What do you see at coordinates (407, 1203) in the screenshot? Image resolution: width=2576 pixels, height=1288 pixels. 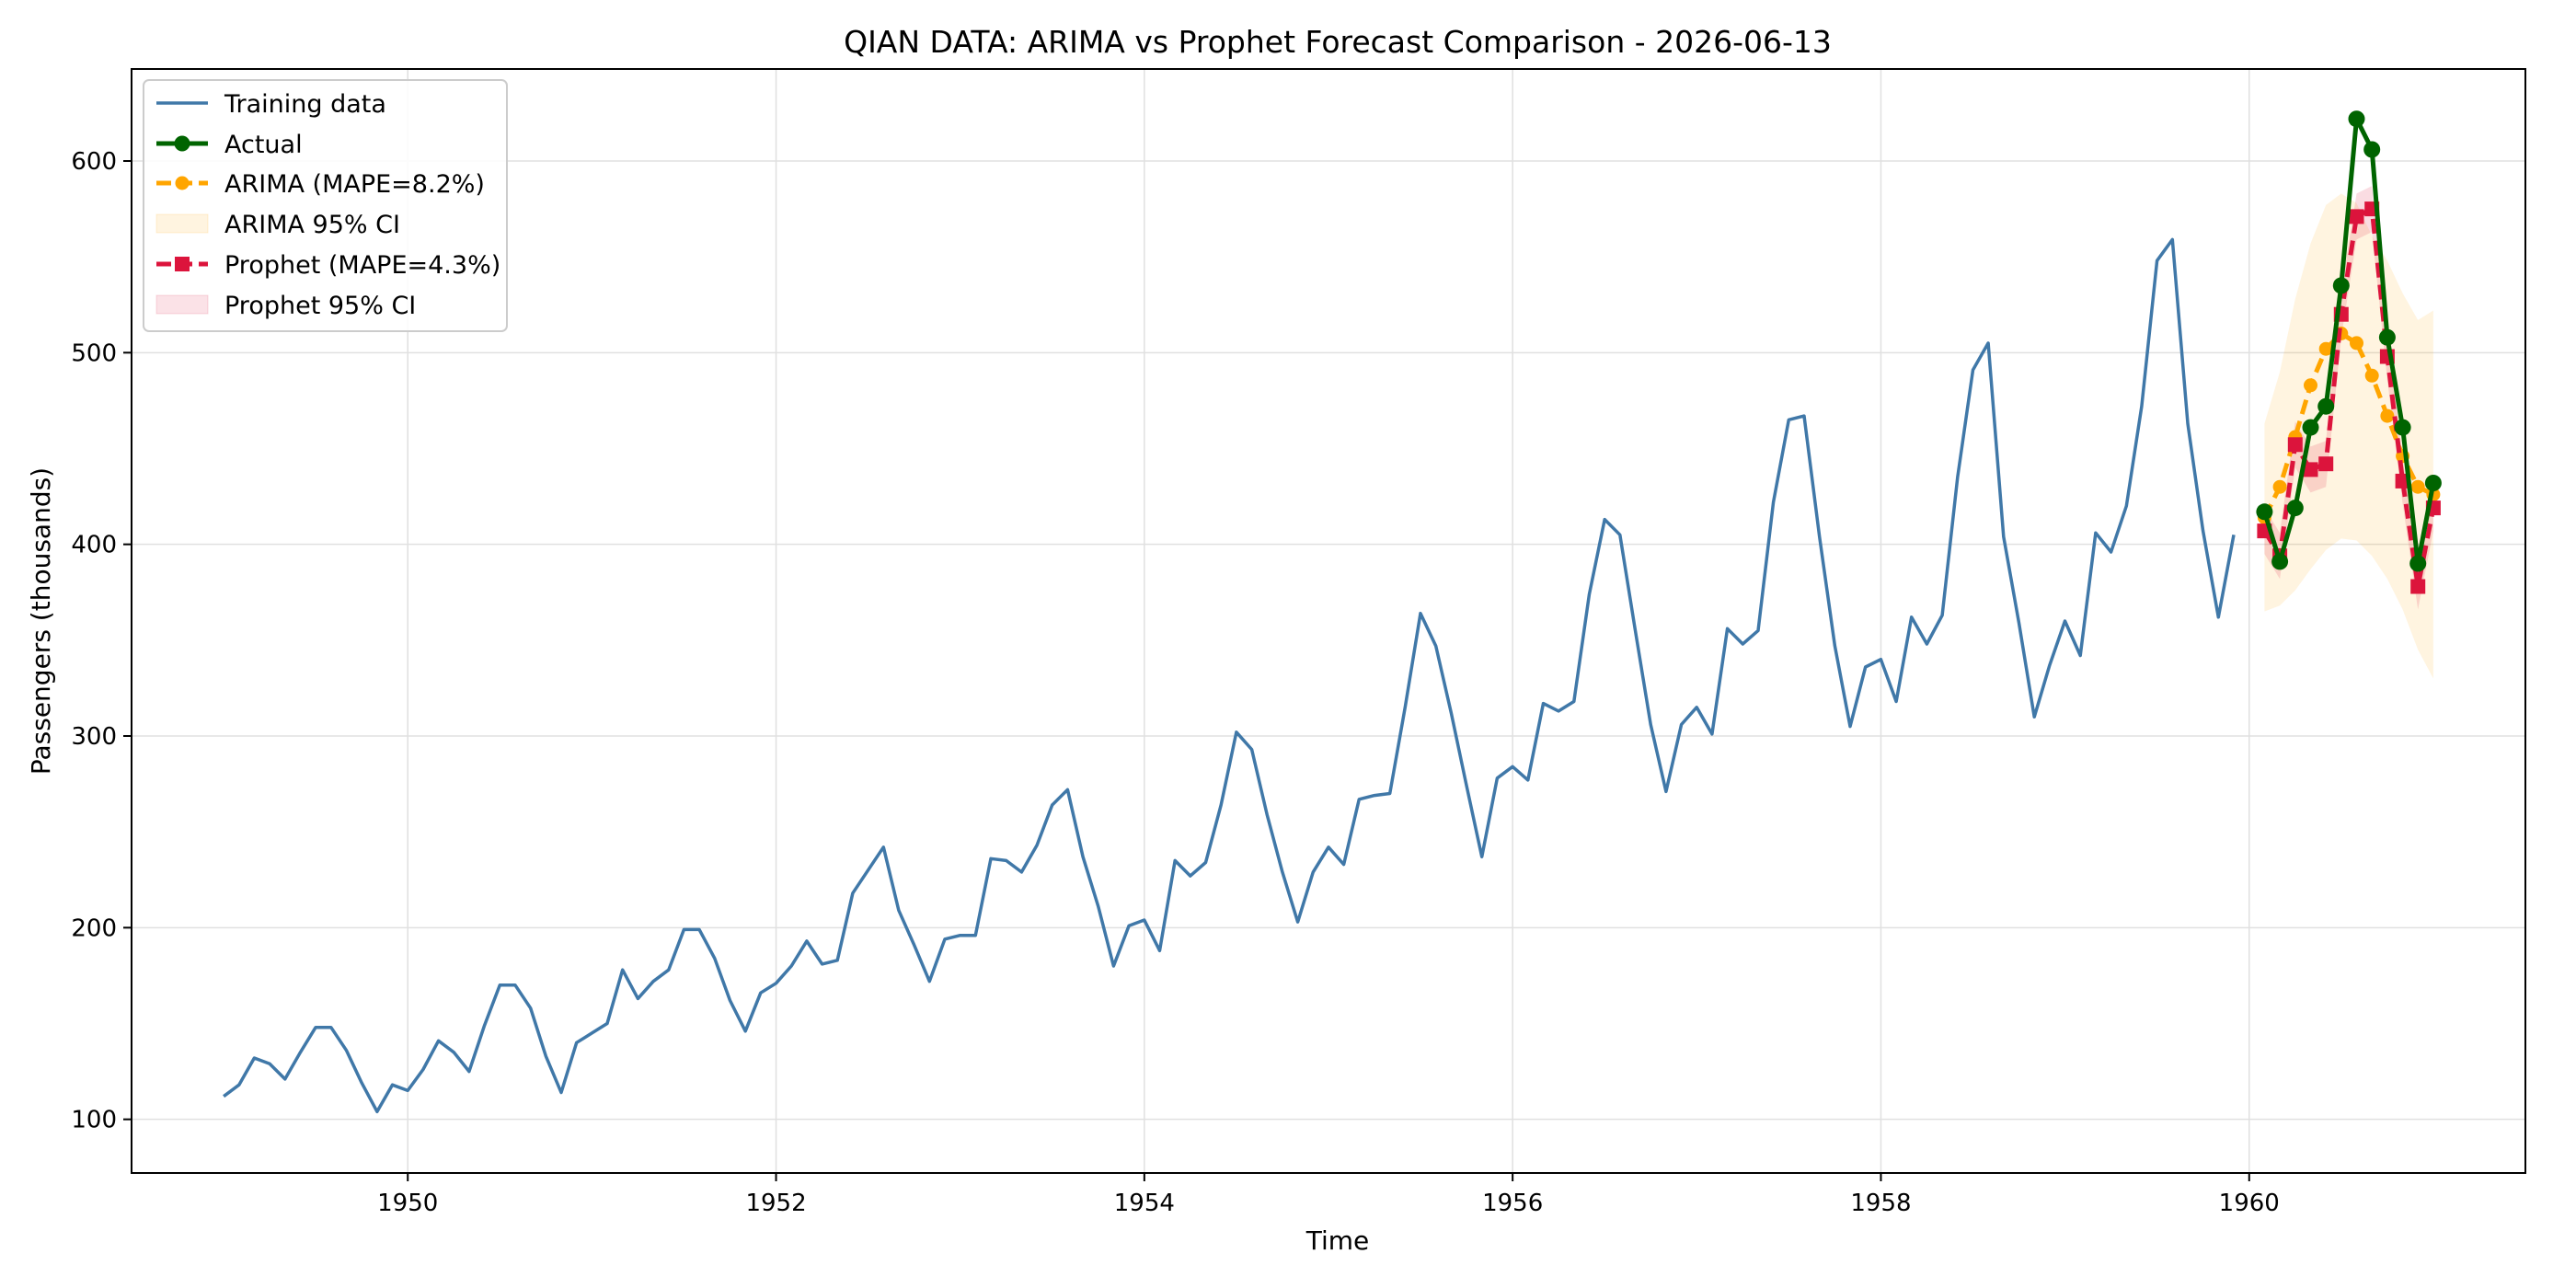 I see `x-tick-label: 1950` at bounding box center [407, 1203].